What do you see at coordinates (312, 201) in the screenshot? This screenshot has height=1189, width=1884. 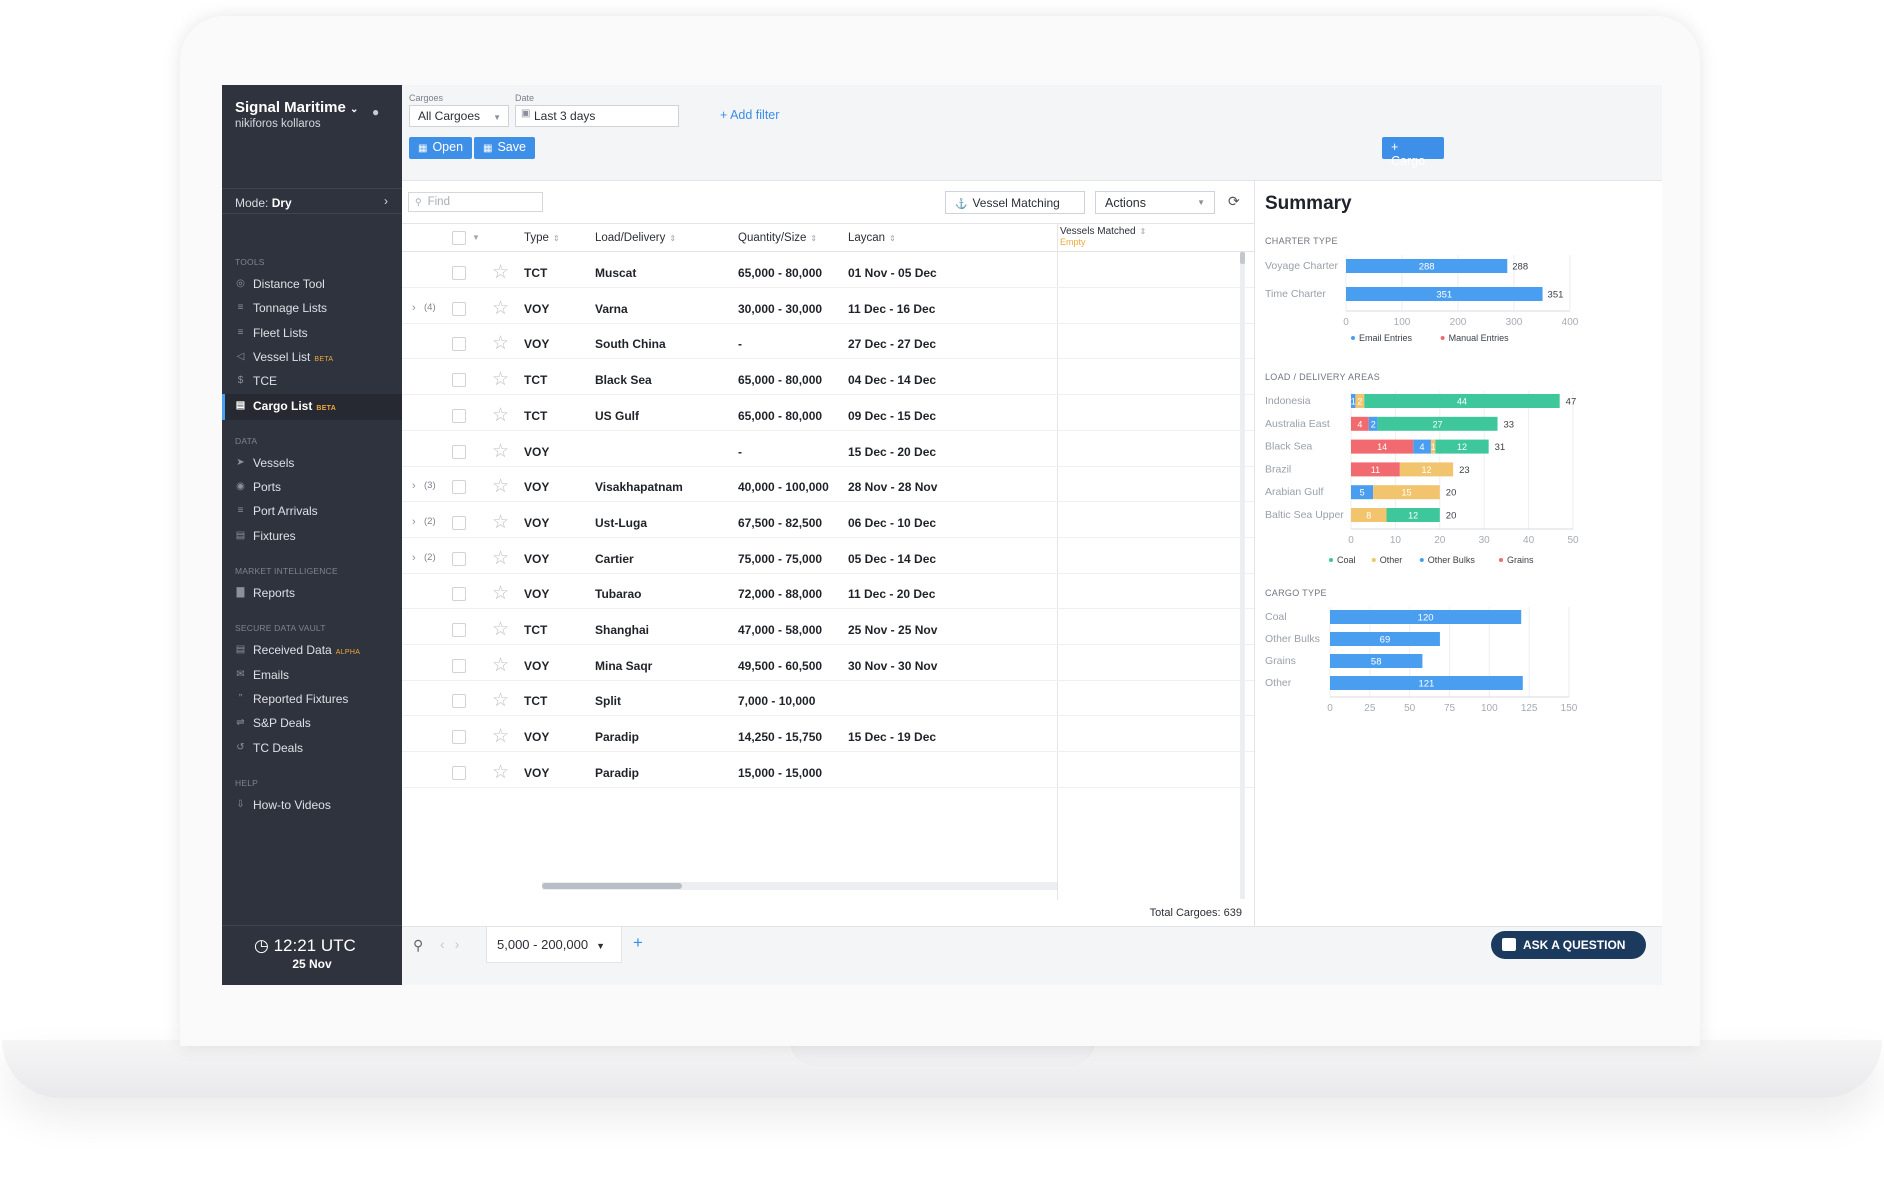 I see `mode-selector: Mode: Dry ›` at bounding box center [312, 201].